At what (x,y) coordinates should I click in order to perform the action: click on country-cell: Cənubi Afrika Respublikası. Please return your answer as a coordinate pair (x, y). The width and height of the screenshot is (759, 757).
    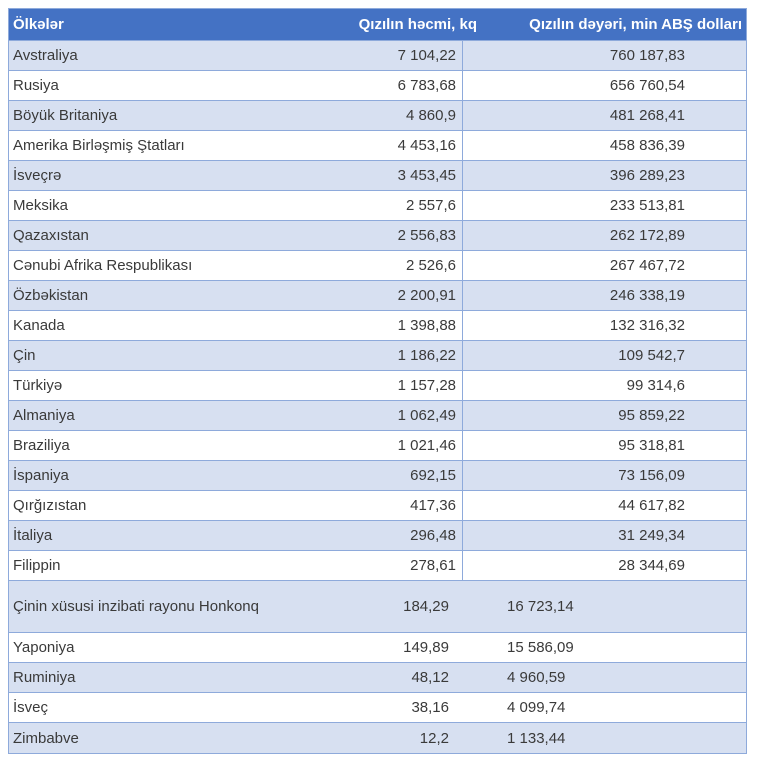
    Looking at the image, I should click on (103, 265).